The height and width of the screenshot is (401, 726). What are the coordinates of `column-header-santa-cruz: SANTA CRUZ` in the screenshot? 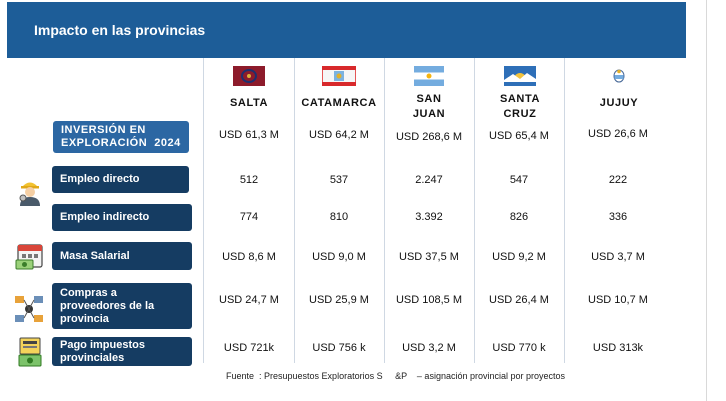 It's located at (520, 96).